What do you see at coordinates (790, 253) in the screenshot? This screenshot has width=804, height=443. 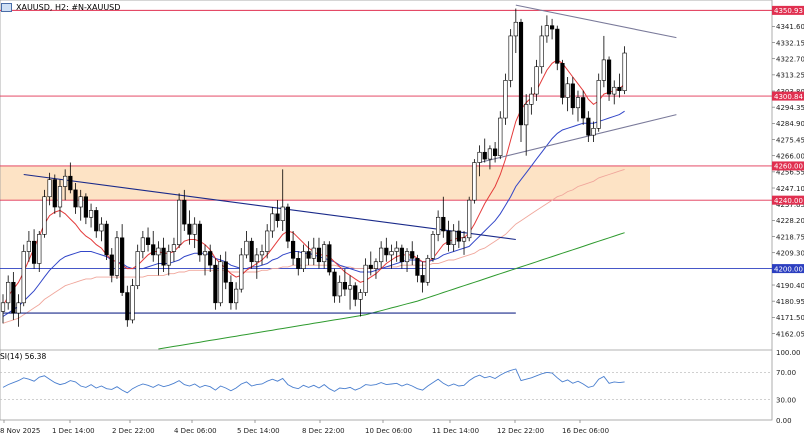 I see `price-tick-label: 4209.30` at bounding box center [790, 253].